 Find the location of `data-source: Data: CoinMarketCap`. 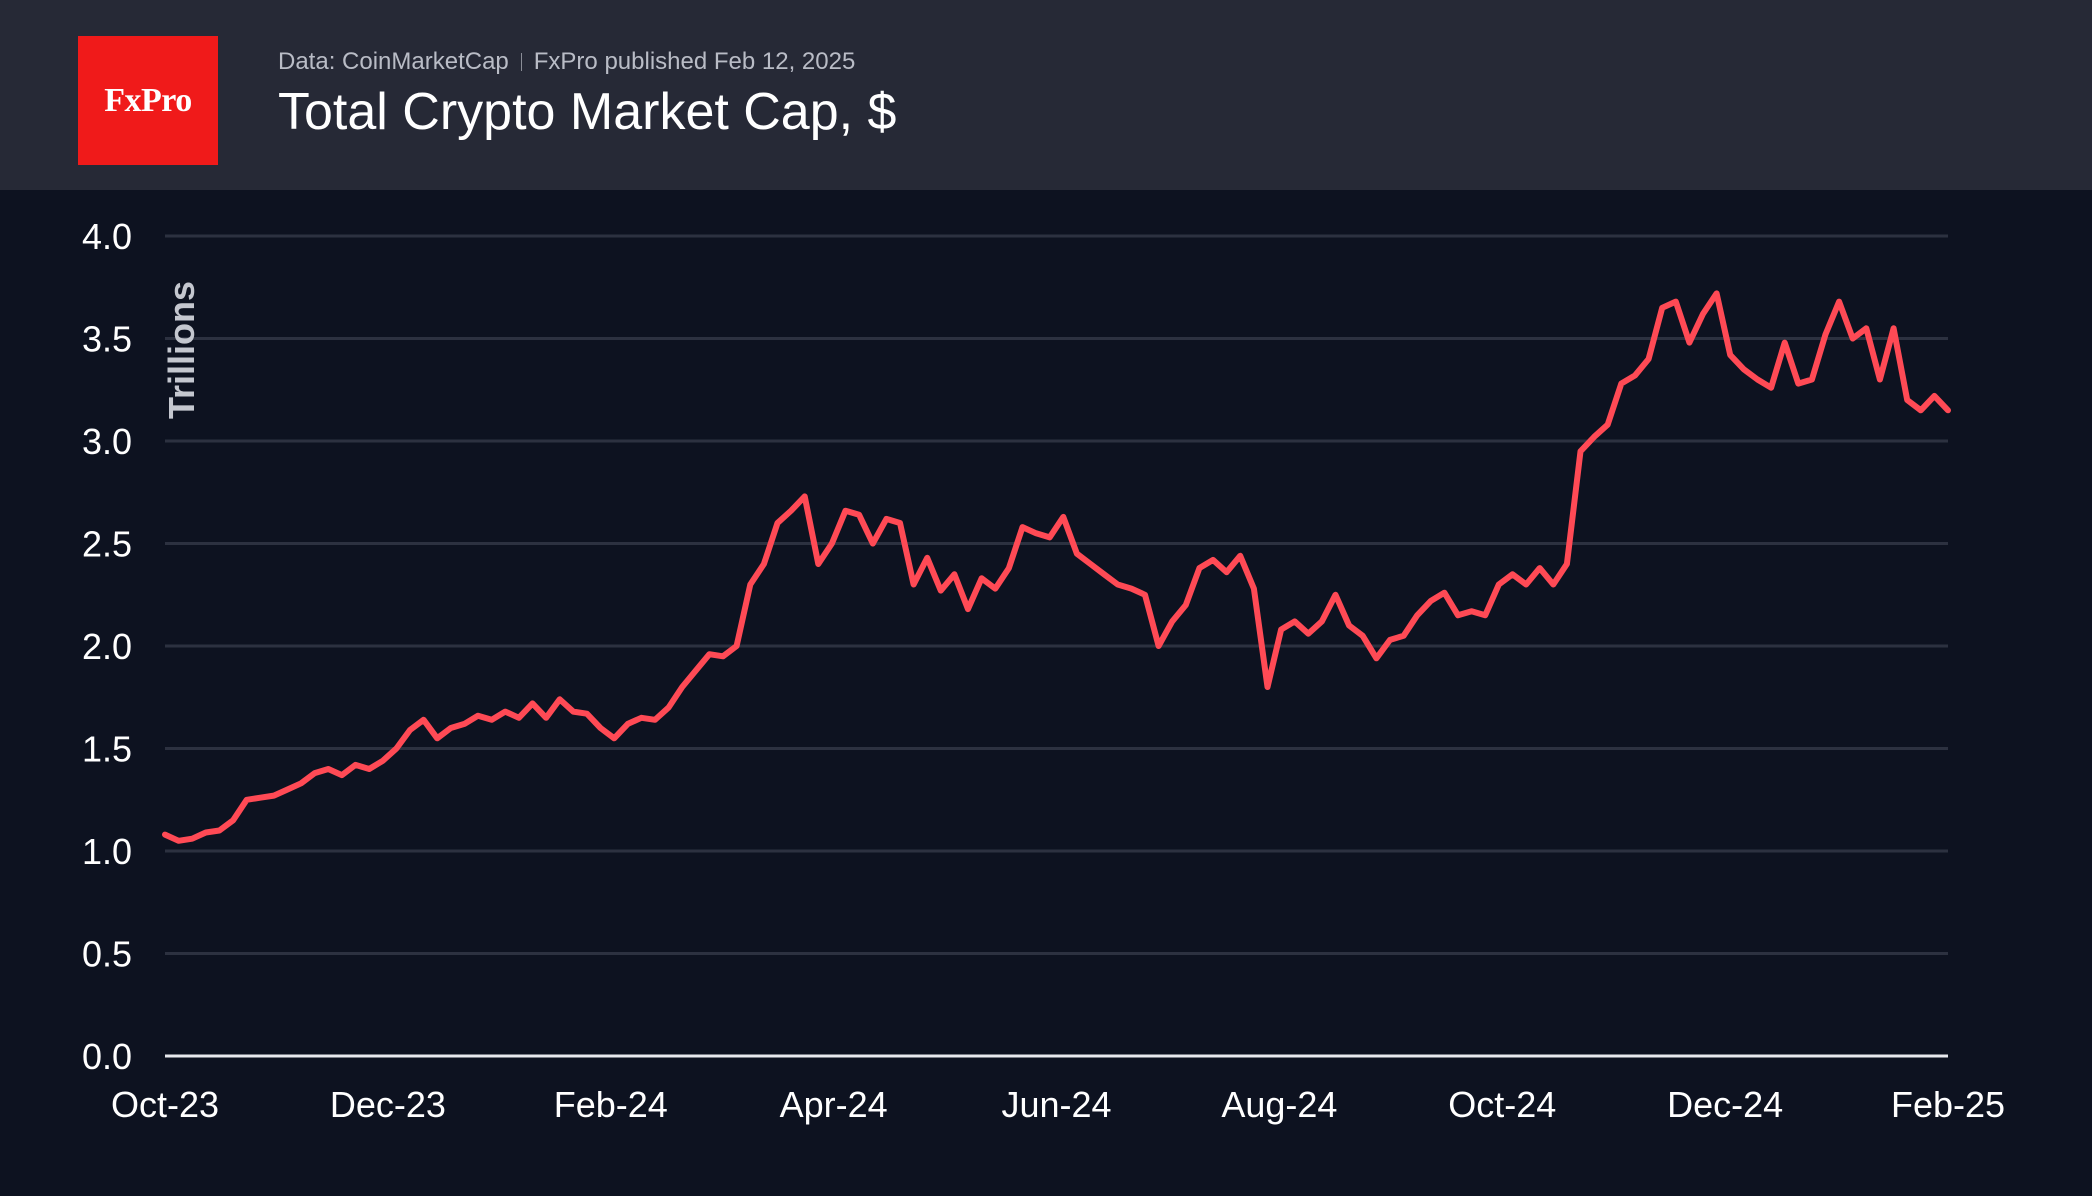

data-source: Data: CoinMarketCap is located at coordinates (393, 61).